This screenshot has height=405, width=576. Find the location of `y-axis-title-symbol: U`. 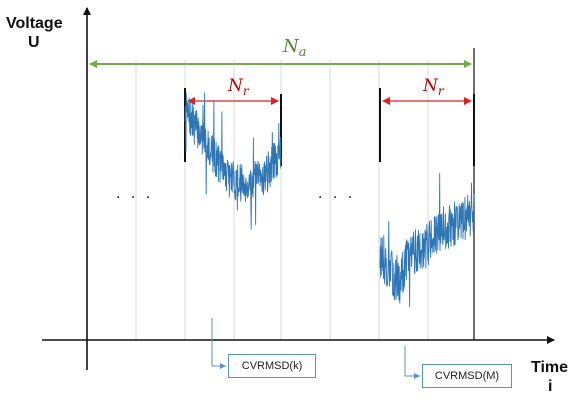

y-axis-title-symbol: U is located at coordinates (34, 42).